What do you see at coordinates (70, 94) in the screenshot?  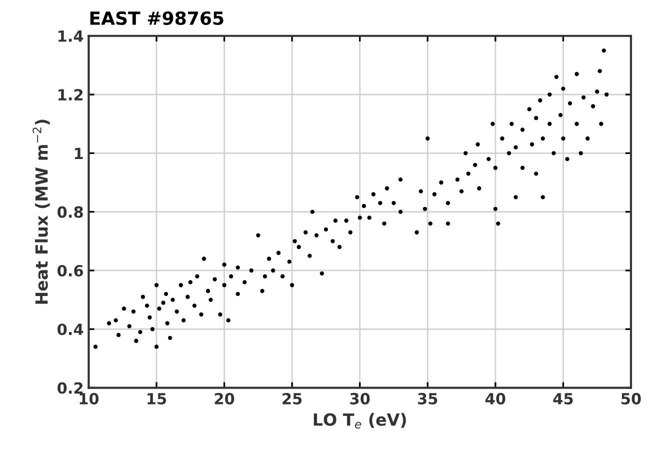 I see `y-tick-label: 1.2` at bounding box center [70, 94].